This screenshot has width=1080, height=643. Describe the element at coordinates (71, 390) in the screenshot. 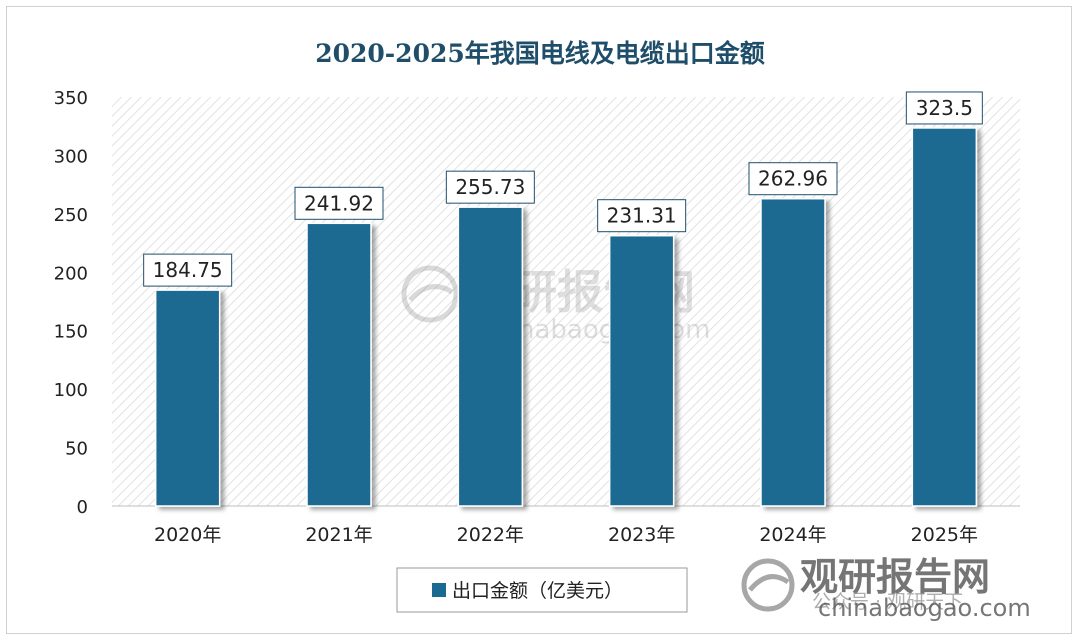

I see `y-tick-label: 100` at that location.